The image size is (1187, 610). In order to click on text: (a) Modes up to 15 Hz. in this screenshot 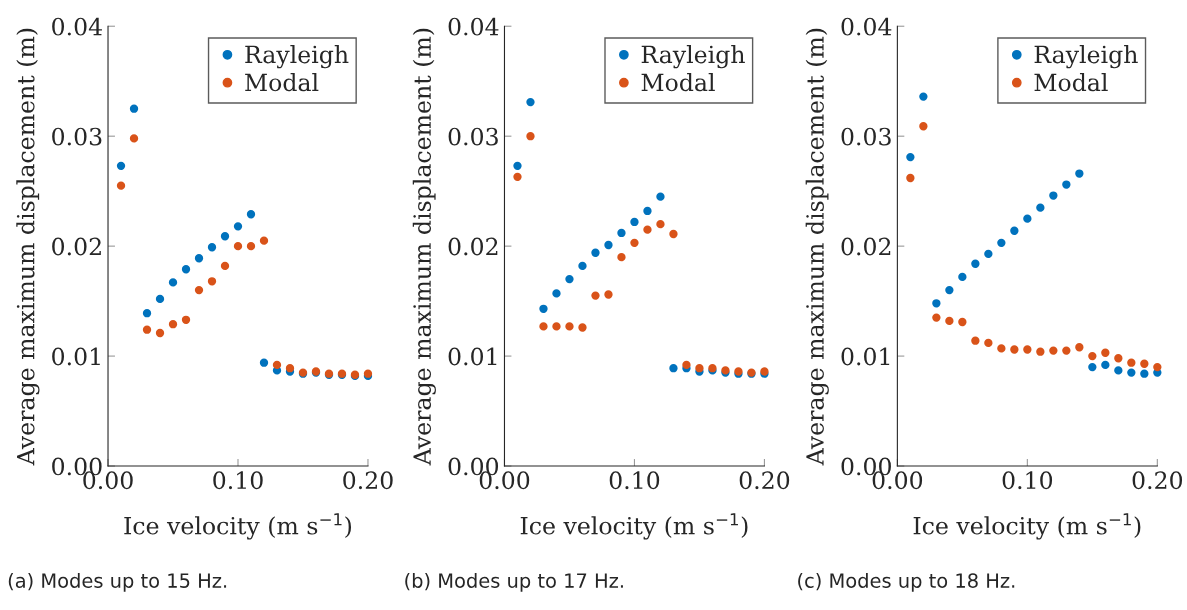, I will do `click(117, 582)`.